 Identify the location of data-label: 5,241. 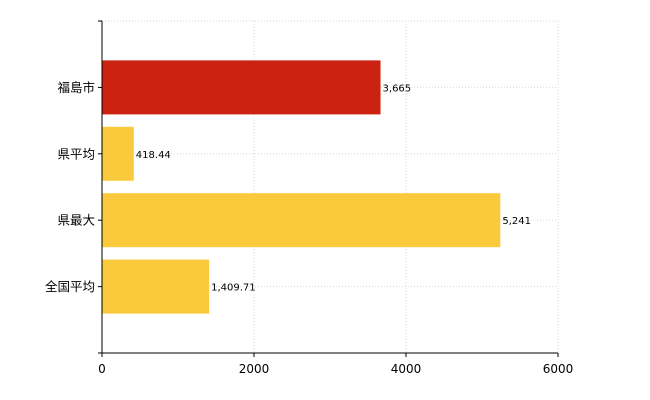
(516, 221).